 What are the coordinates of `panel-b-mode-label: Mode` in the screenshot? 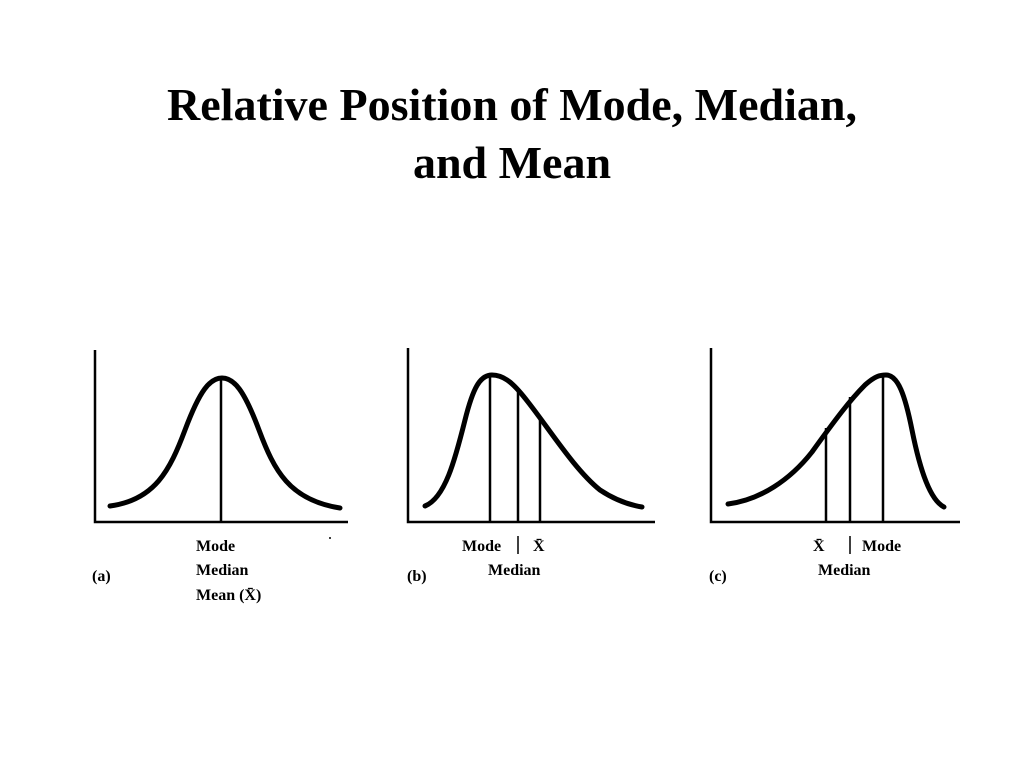 It's located at (481, 546).